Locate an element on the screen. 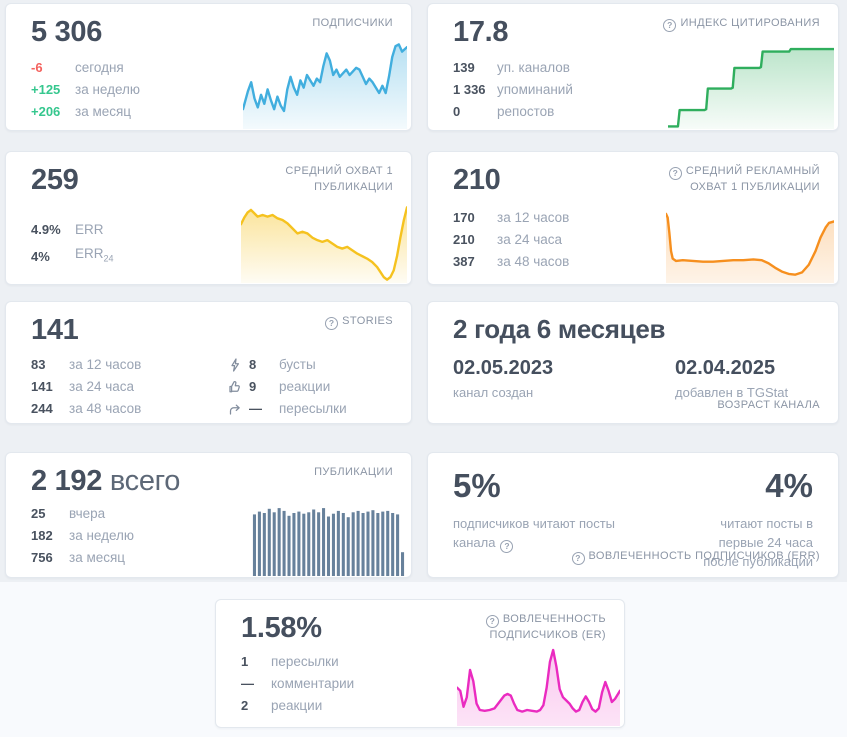  stories-count: 141 is located at coordinates (55, 330).